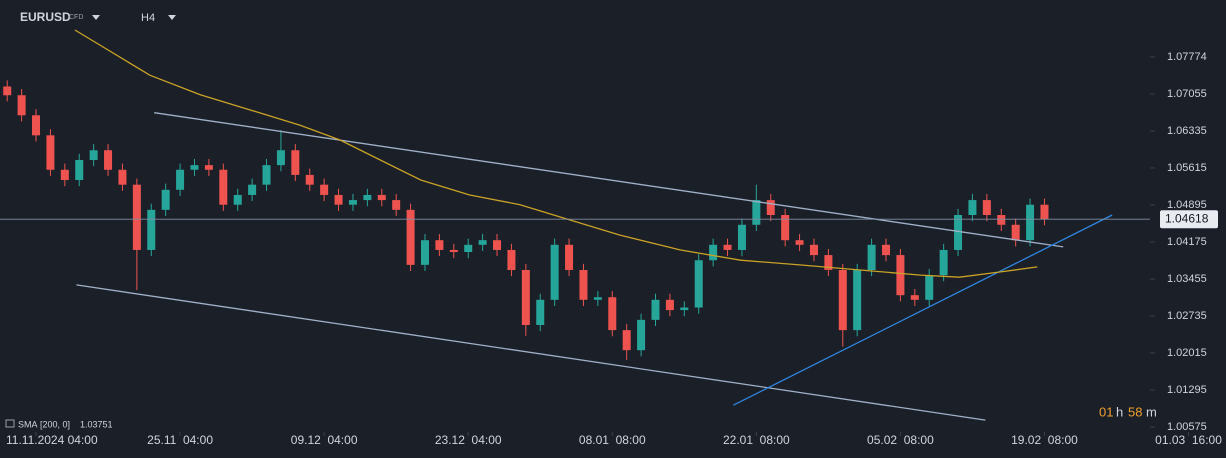 The image size is (1226, 458). I want to click on y-tick-label: 1.01295, so click(1187, 390).